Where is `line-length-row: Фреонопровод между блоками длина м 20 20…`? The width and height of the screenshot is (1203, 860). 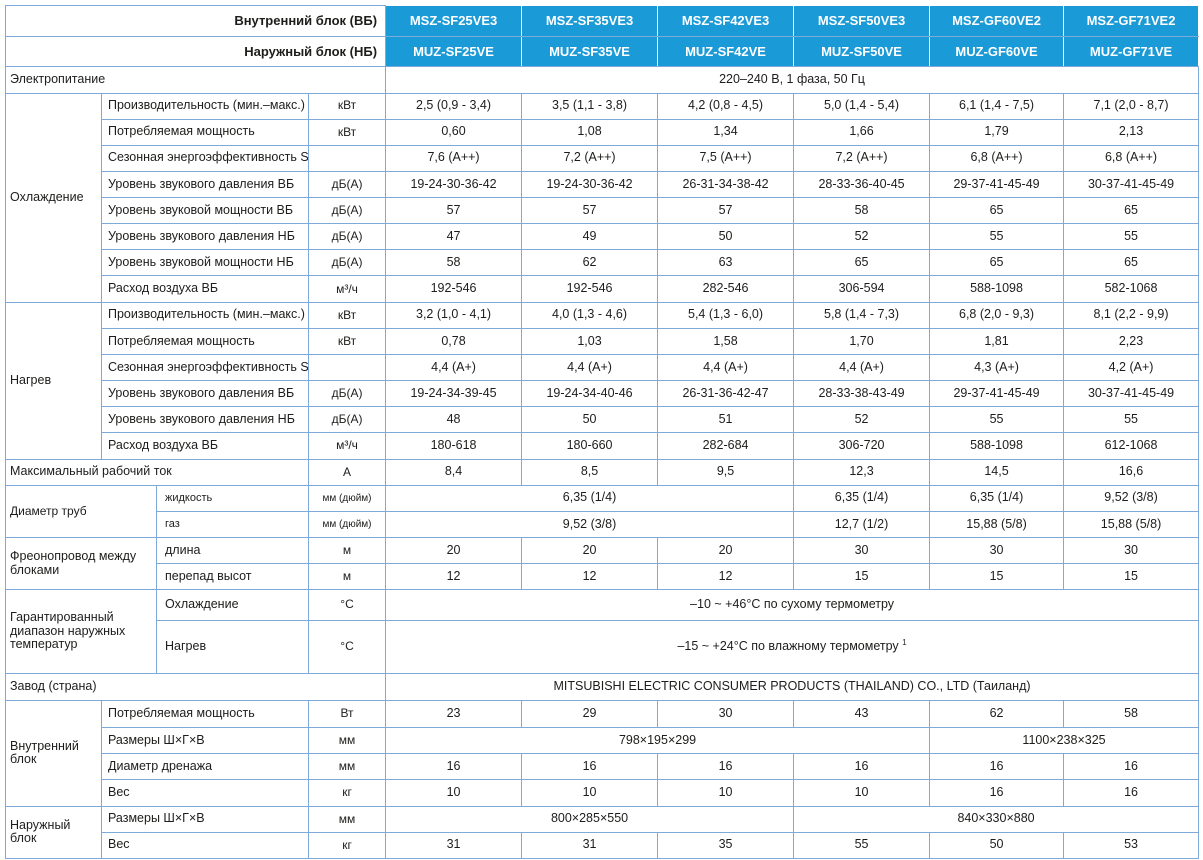
line-length-row: Фреонопровод между блоками длина м 20 20… is located at coordinates (602, 564).